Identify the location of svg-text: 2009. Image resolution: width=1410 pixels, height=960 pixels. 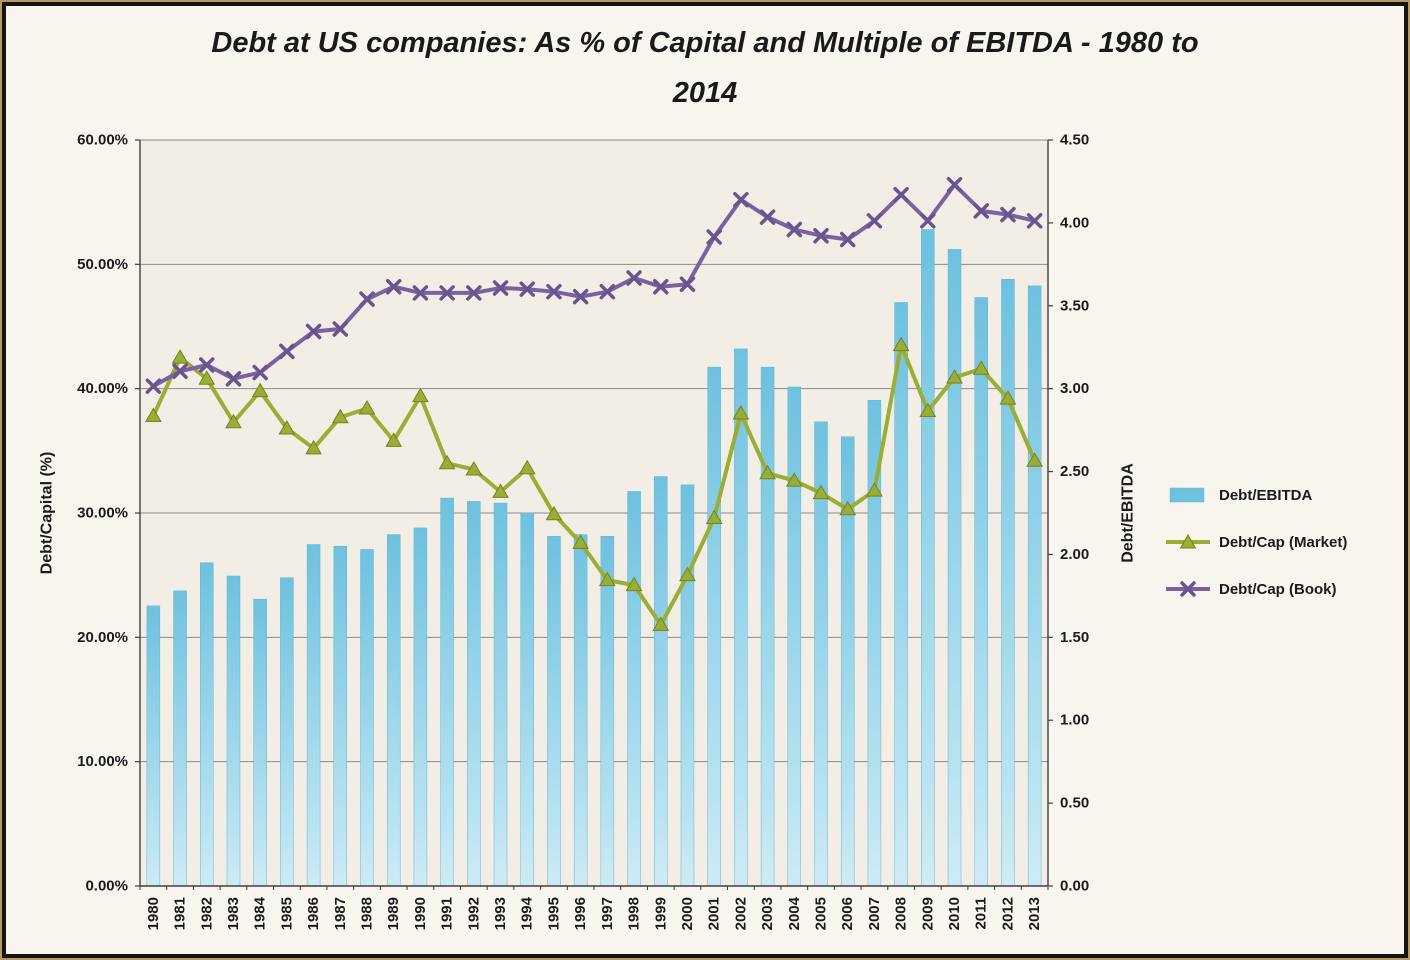
(927, 913).